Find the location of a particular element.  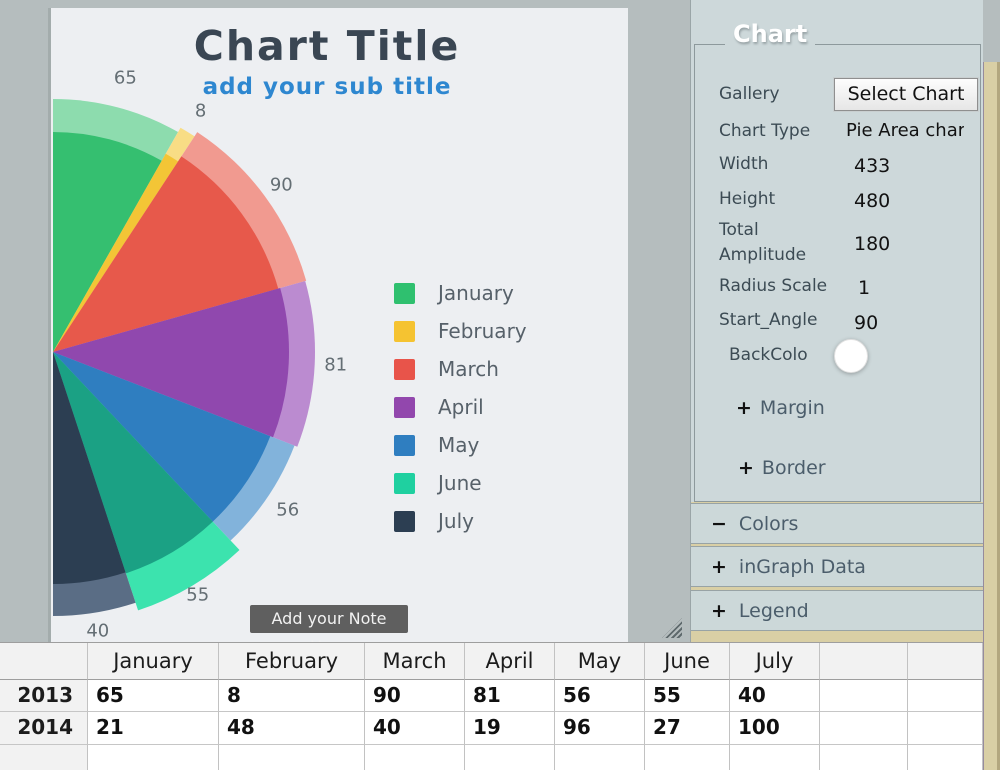

margin-collapsible: + Margin is located at coordinates (780, 408).